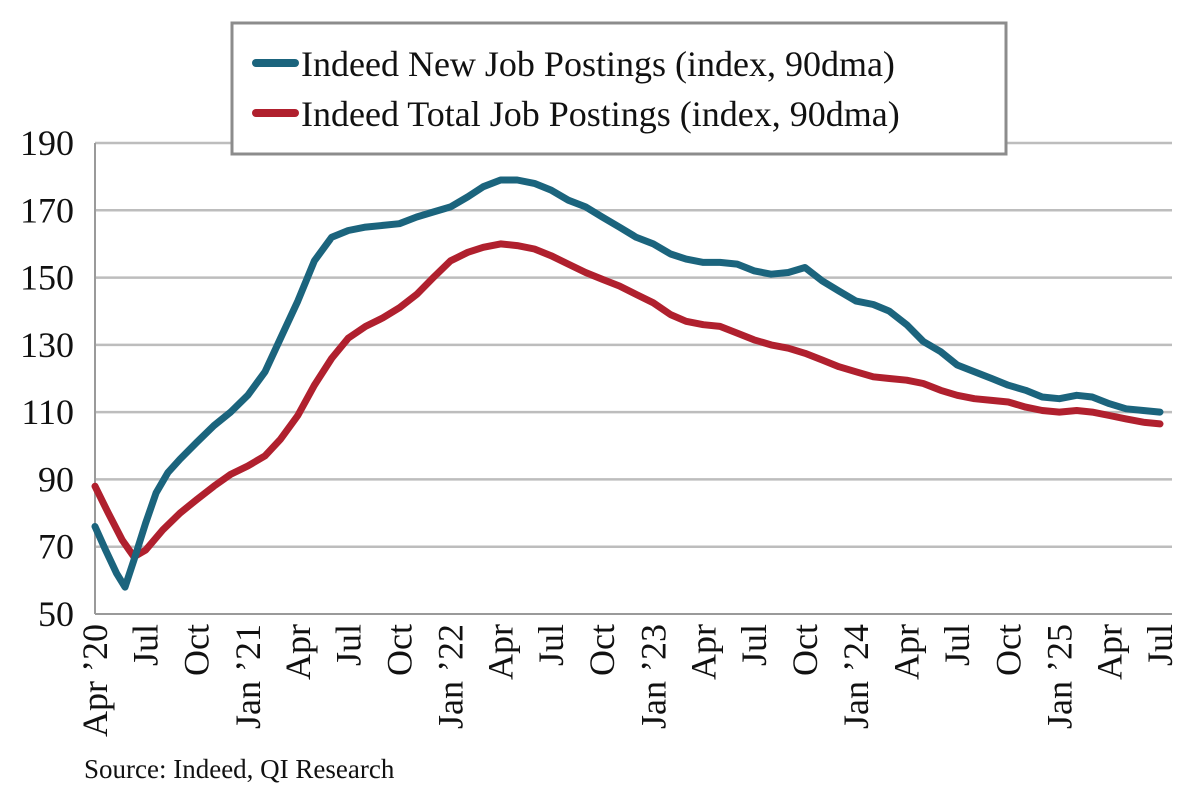 Image resolution: width=1200 pixels, height=797 pixels. Describe the element at coordinates (551, 645) in the screenshot. I see `x-tick-label-9: Jul` at that location.